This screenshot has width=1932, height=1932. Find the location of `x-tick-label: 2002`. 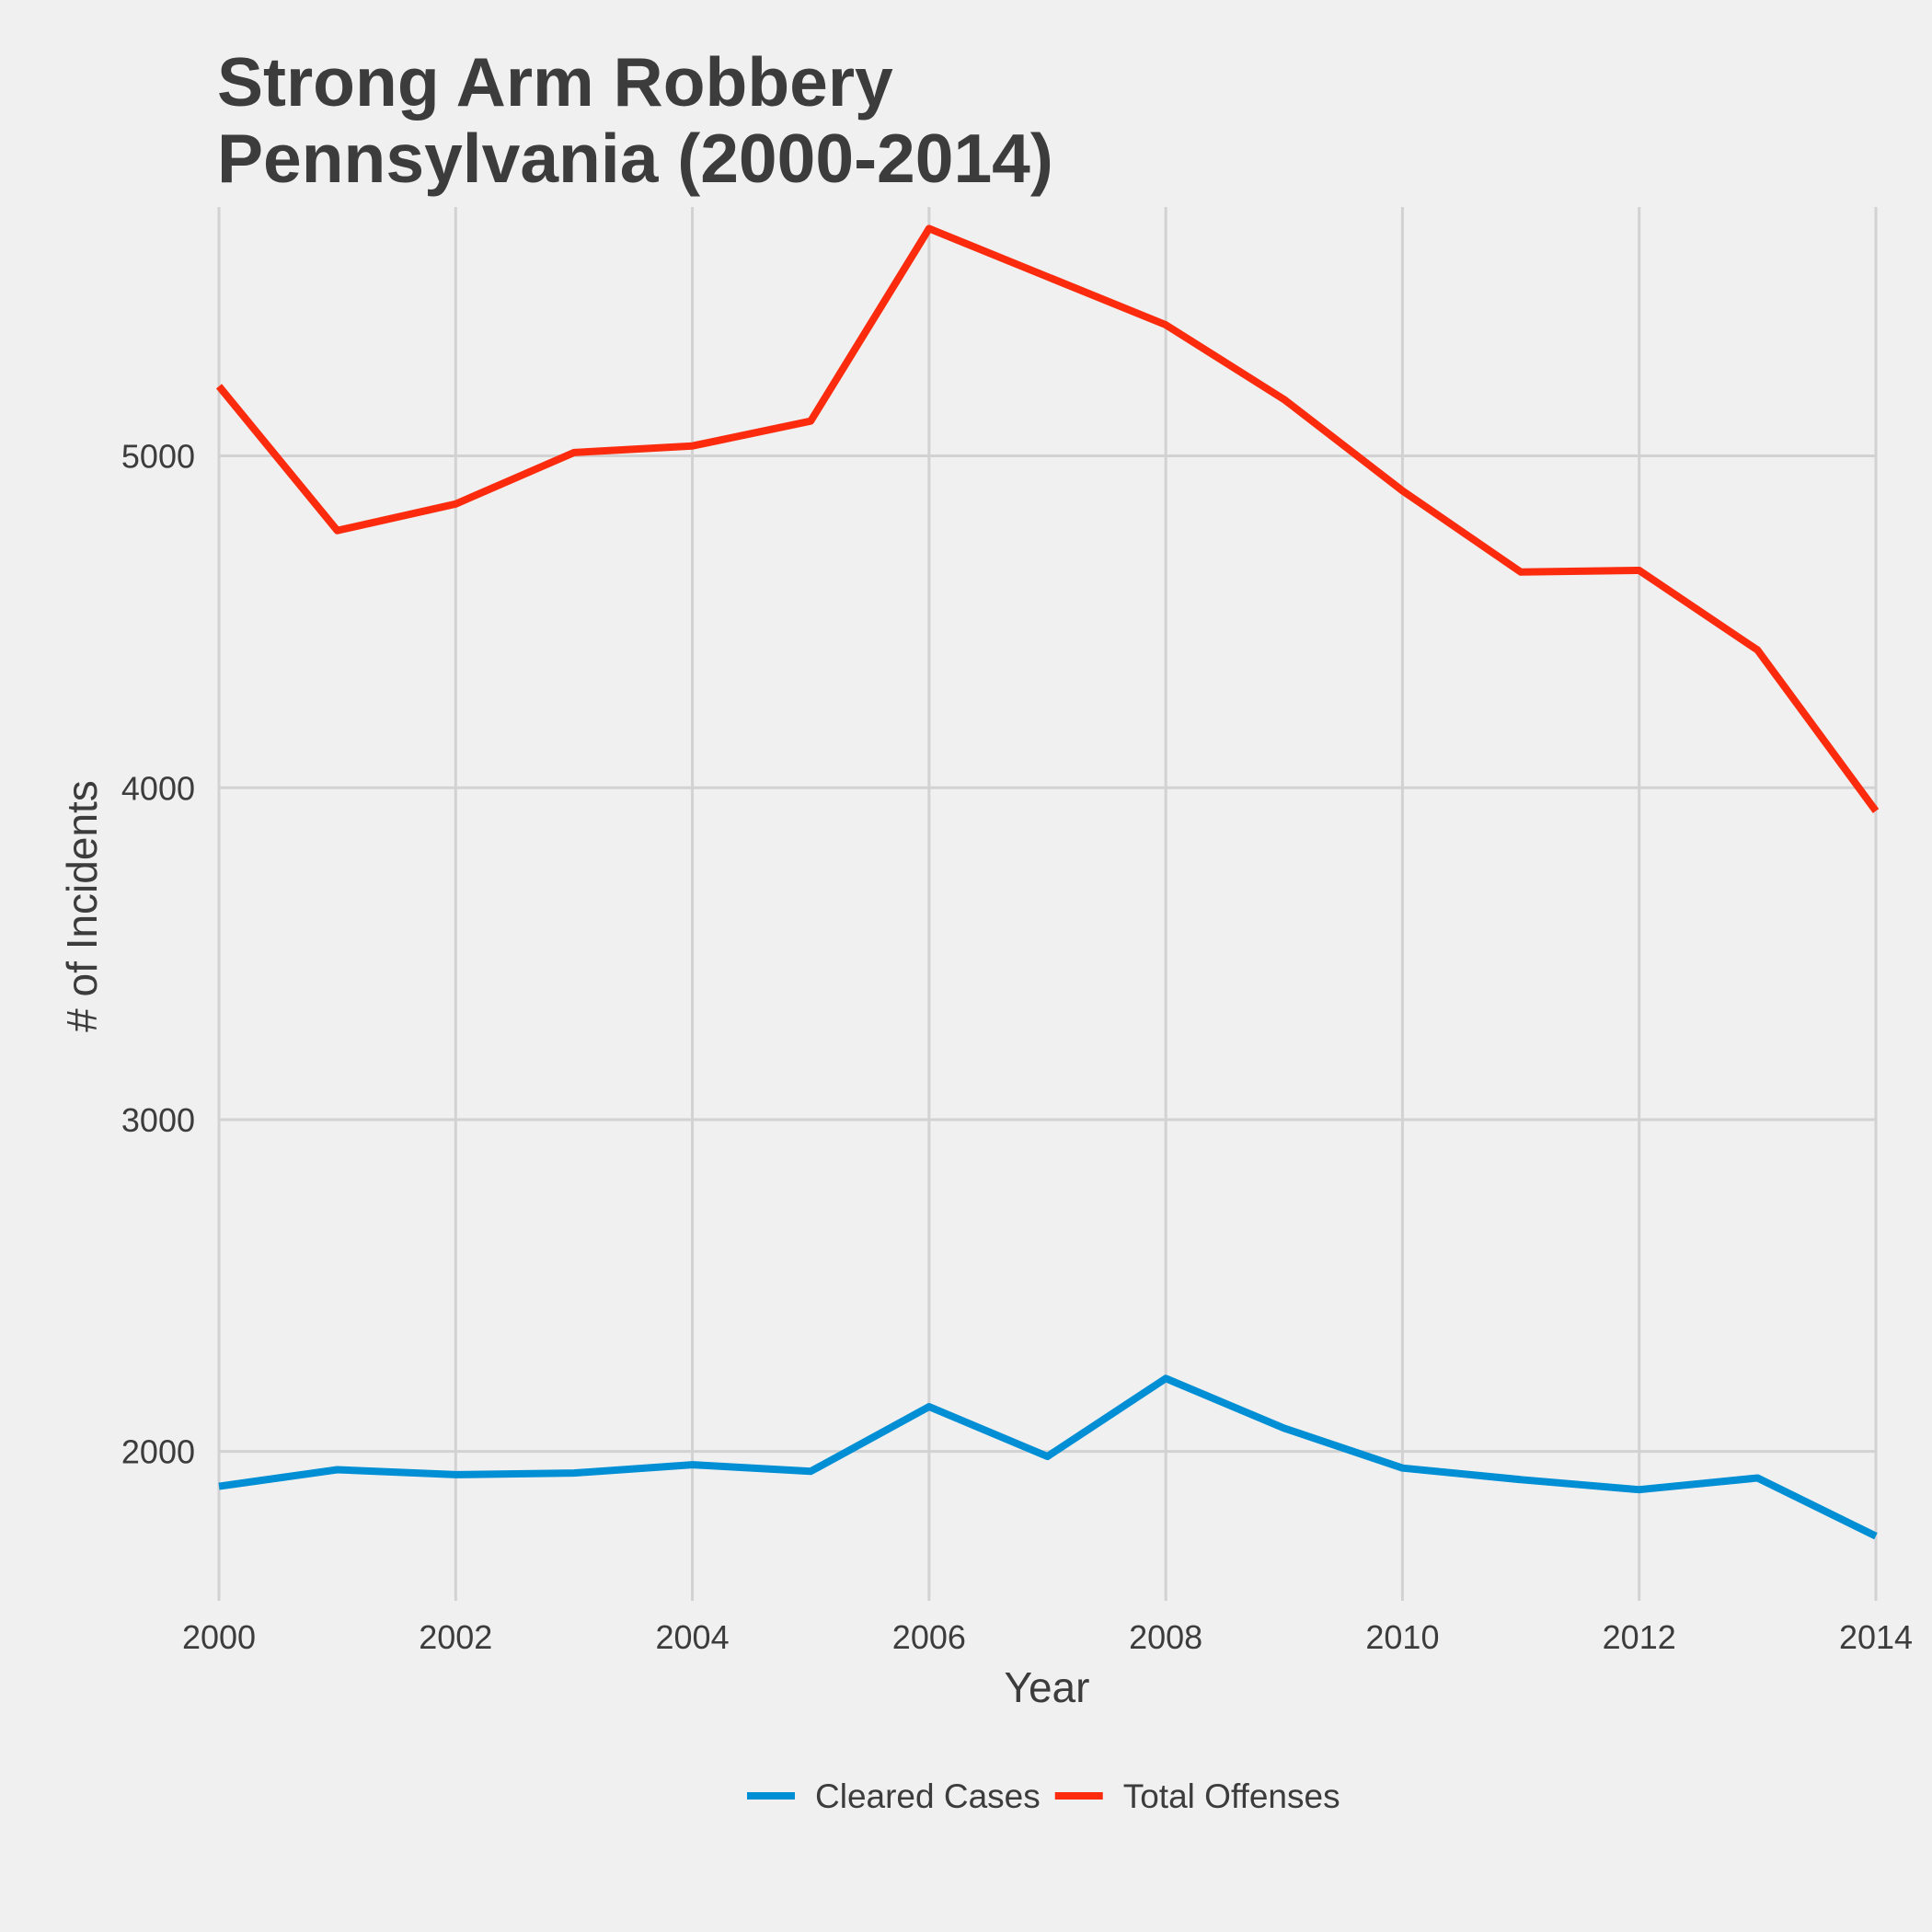

x-tick-label: 2002 is located at coordinates (455, 1637).